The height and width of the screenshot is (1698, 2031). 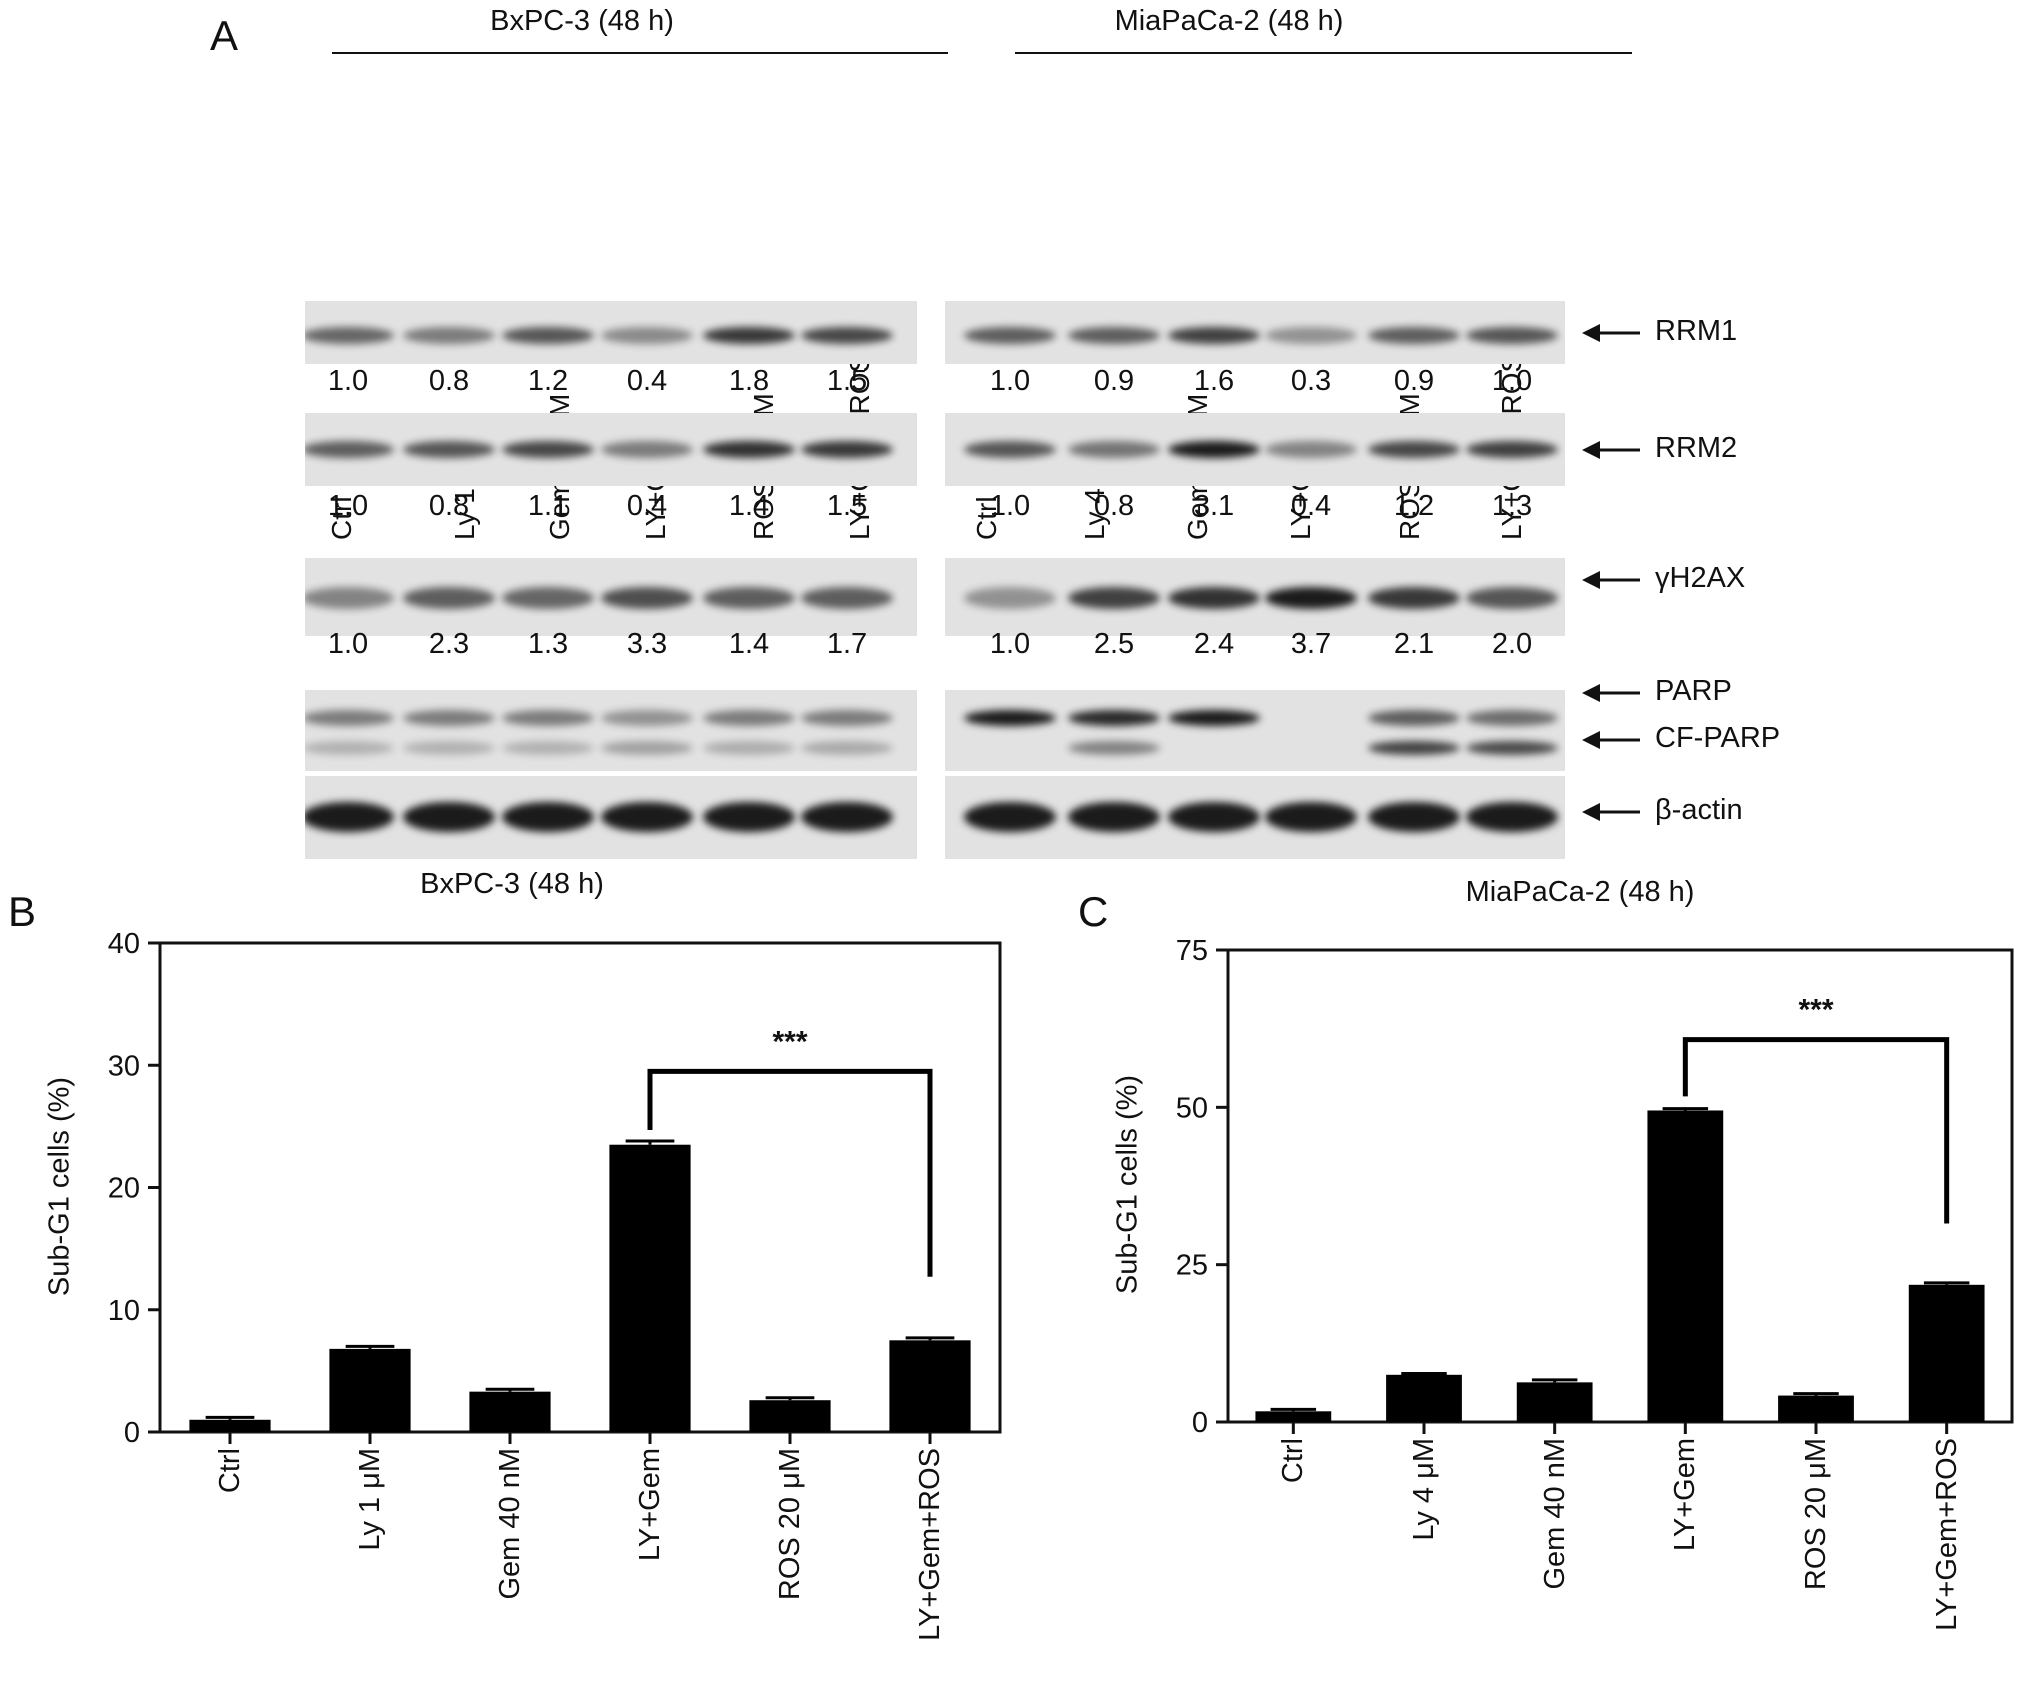 What do you see at coordinates (1414, 381) in the screenshot?
I see `quant-value: 0.9` at bounding box center [1414, 381].